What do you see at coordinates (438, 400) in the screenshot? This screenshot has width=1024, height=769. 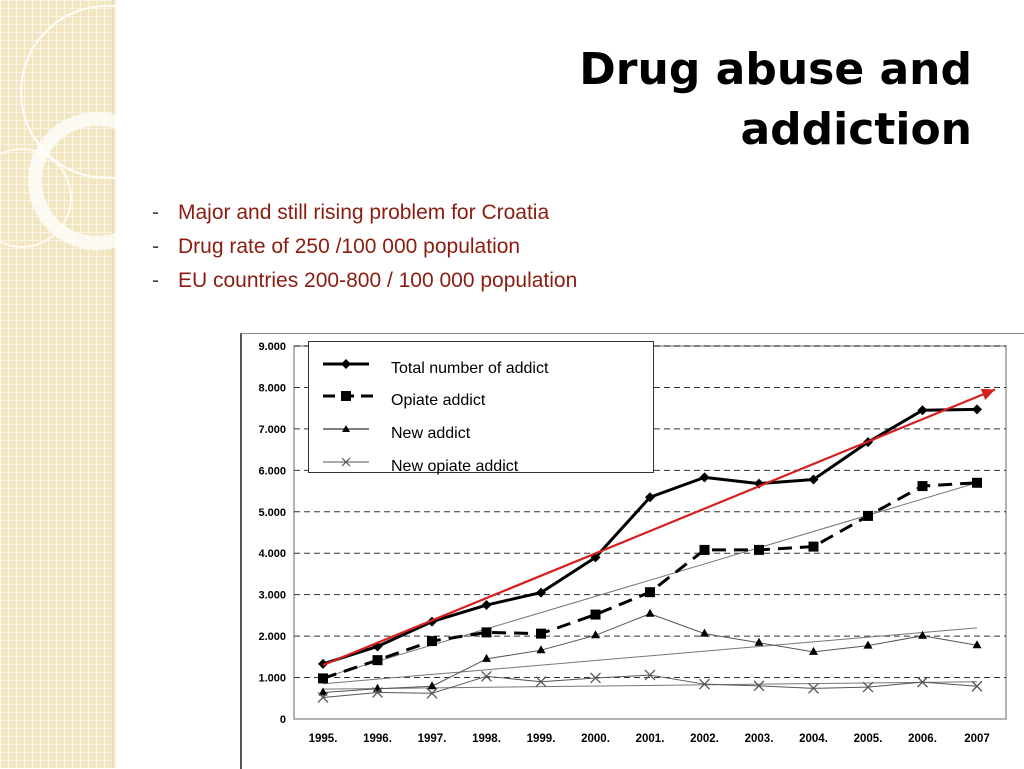 I see `legend-label: Opiate addict` at bounding box center [438, 400].